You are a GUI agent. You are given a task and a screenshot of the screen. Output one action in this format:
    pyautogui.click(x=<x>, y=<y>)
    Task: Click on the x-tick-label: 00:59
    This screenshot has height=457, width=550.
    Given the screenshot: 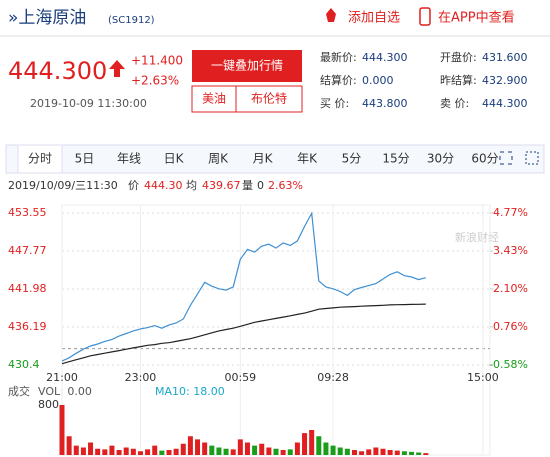 What is the action you would take?
    pyautogui.click(x=240, y=377)
    